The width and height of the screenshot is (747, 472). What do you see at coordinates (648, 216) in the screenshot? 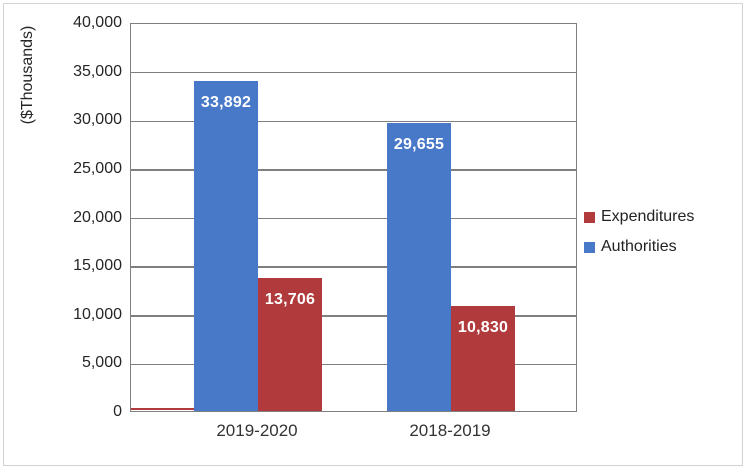
I see `legend-item-label: Expenditures` at bounding box center [648, 216].